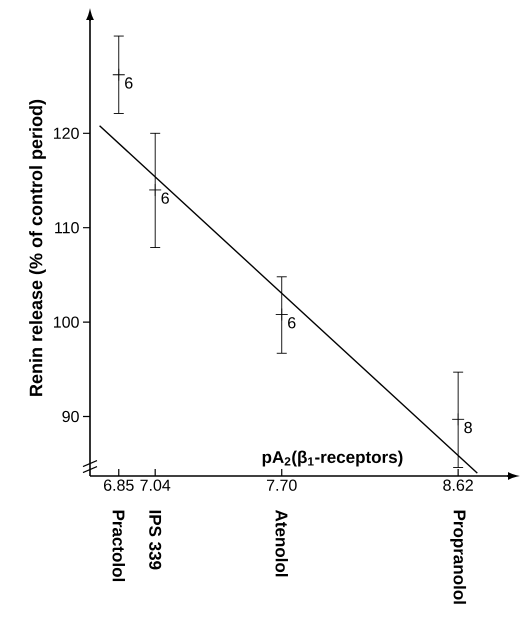 This screenshot has width=524, height=643. Describe the element at coordinates (332, 458) in the screenshot. I see `x-axis-title: pA$_{2}$(β$_{1}$-receptors)` at that location.